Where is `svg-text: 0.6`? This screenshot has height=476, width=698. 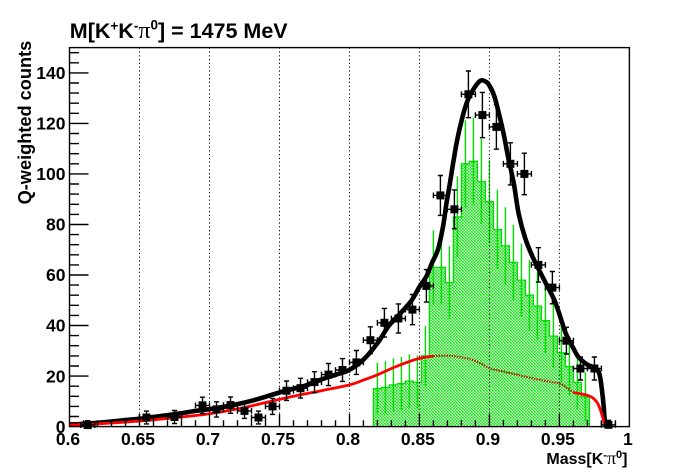
svg-text: 0.6 is located at coordinates (68, 439).